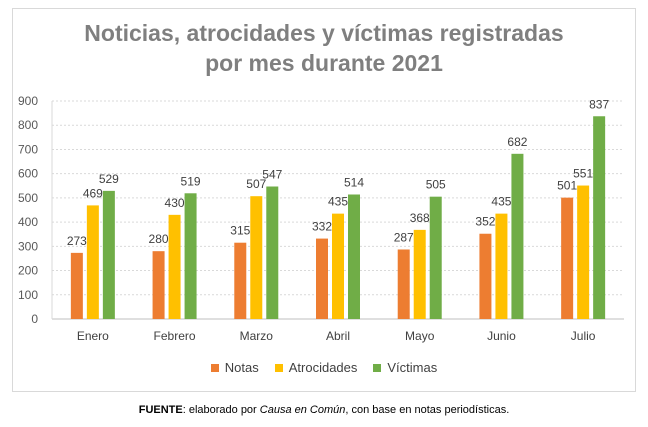 The width and height of the screenshot is (648, 427). I want to click on data-label: 547, so click(272, 175).